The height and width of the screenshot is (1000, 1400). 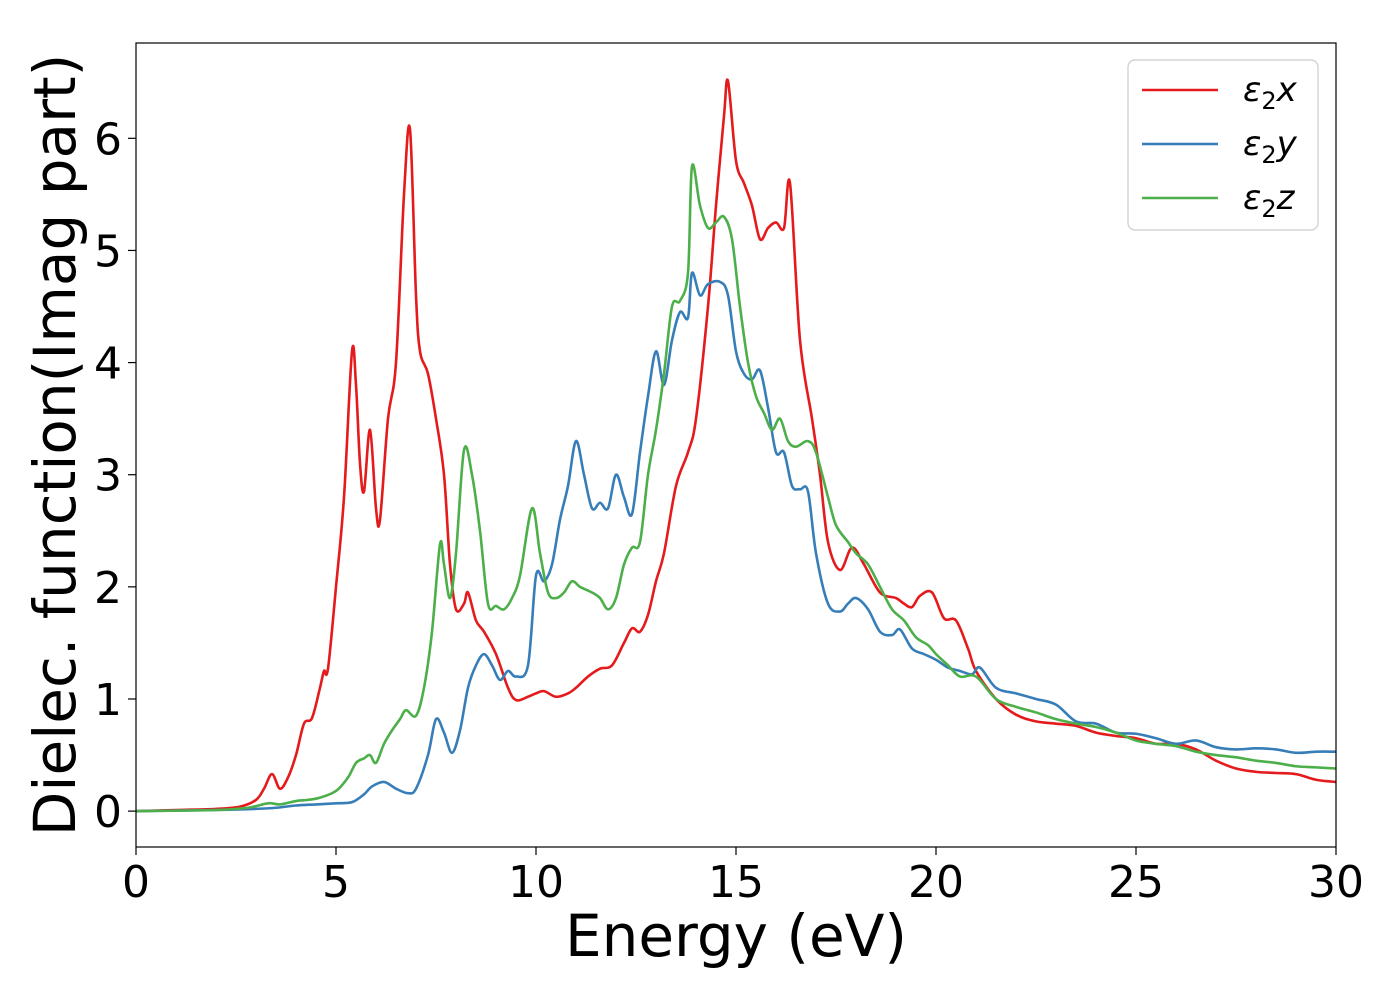 What do you see at coordinates (108, 476) in the screenshot?
I see `y-tick-label: 3` at bounding box center [108, 476].